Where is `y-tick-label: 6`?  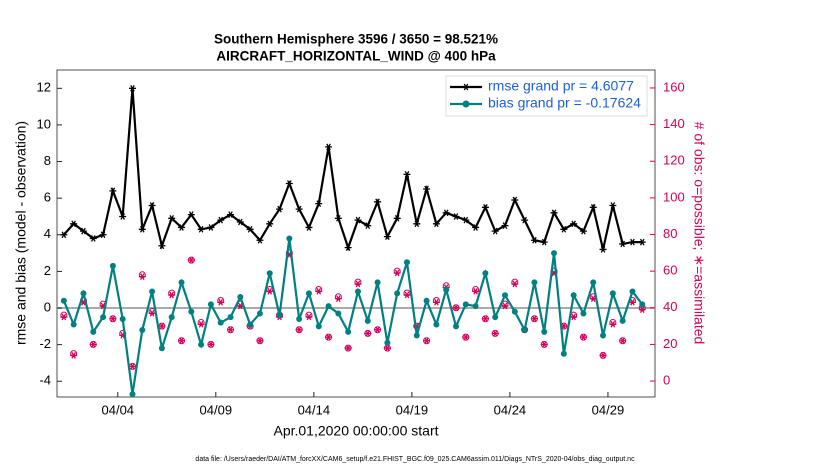 y-tick-label: 6 is located at coordinates (47, 197).